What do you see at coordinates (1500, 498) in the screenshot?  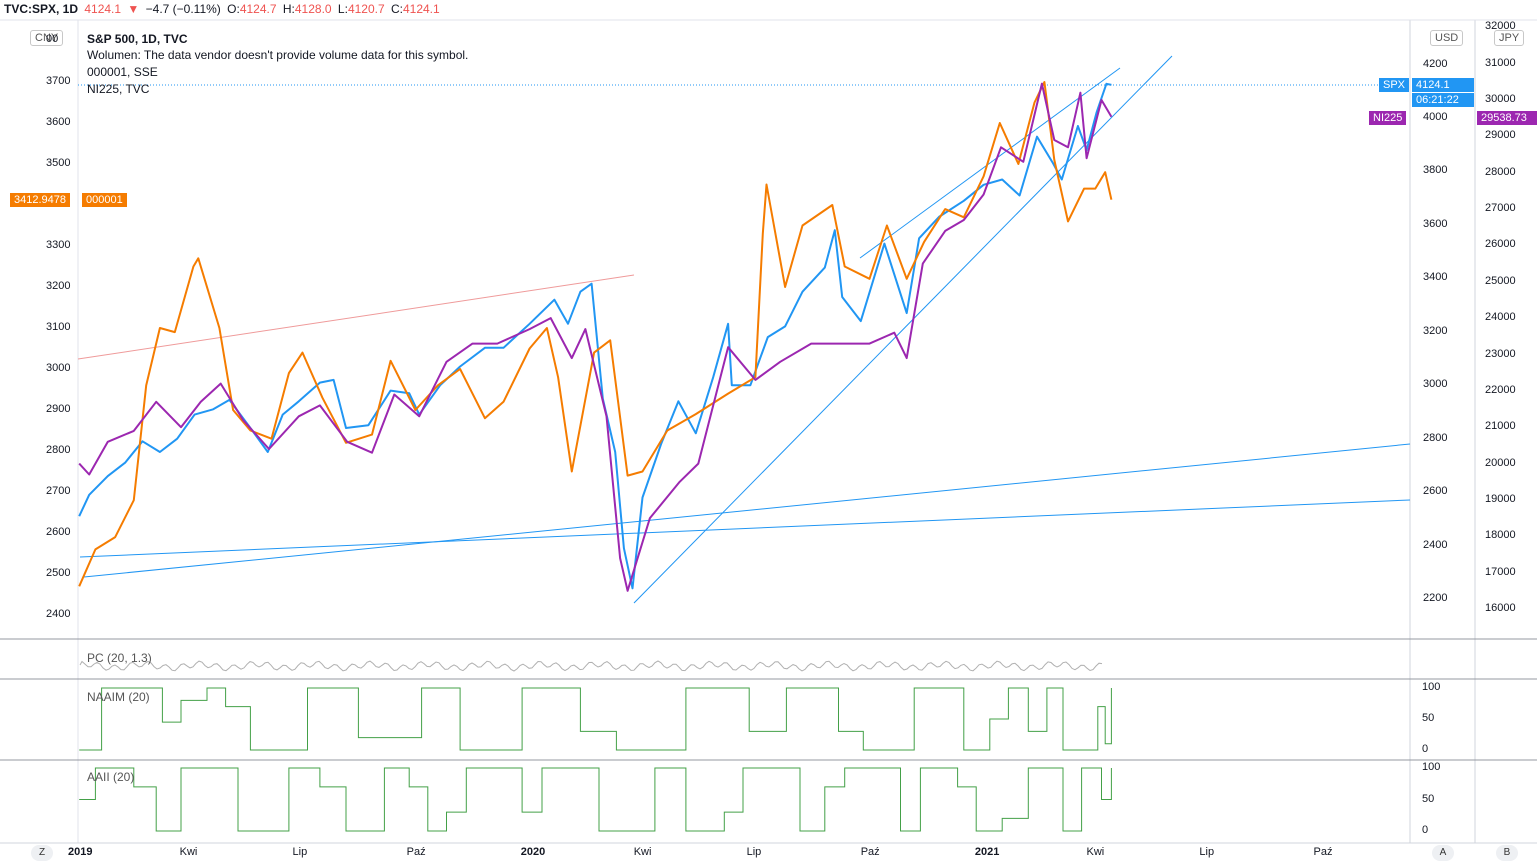 I see `jpy-axis-label: 19000` at bounding box center [1500, 498].